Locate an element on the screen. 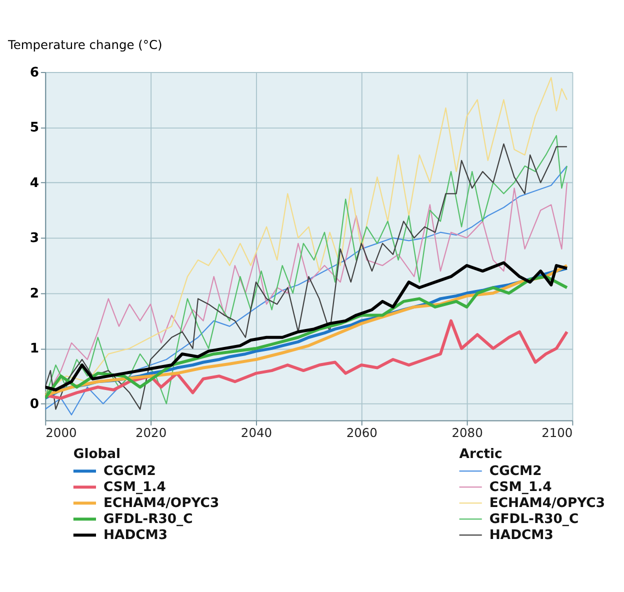 The height and width of the screenshot is (592, 624). text: Global is located at coordinates (97, 454).